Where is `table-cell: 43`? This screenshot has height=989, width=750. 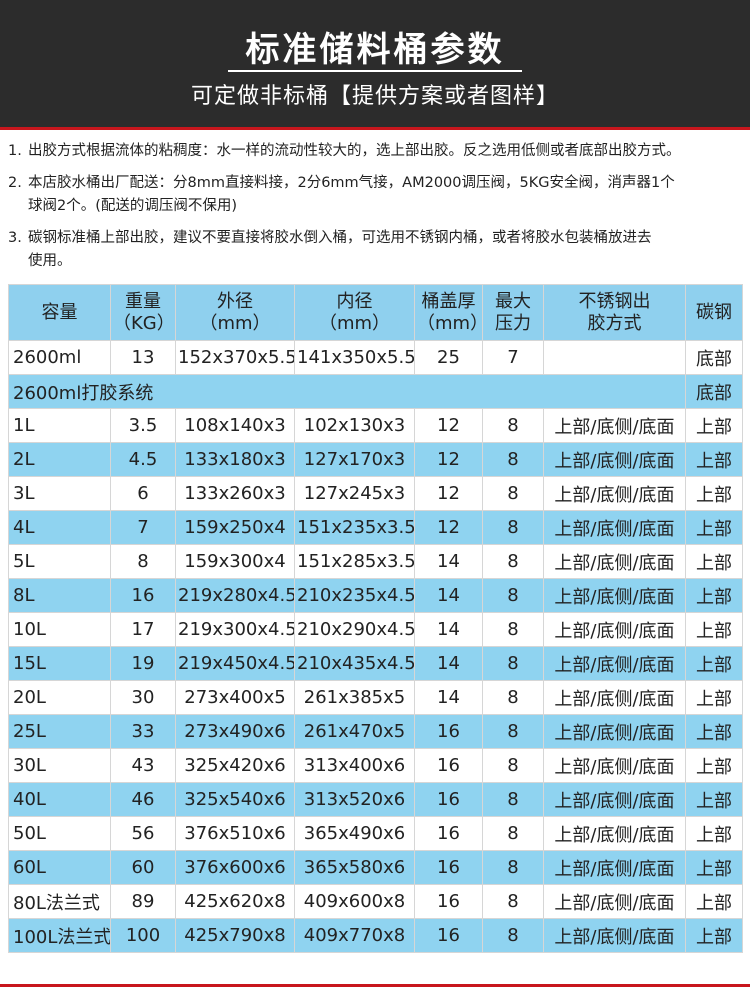 table-cell: 43 is located at coordinates (143, 765).